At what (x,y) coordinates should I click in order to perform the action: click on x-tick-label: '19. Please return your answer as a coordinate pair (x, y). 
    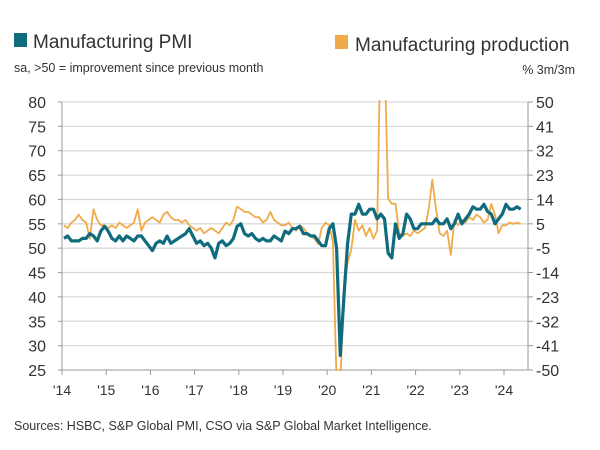
    Looking at the image, I should click on (283, 390).